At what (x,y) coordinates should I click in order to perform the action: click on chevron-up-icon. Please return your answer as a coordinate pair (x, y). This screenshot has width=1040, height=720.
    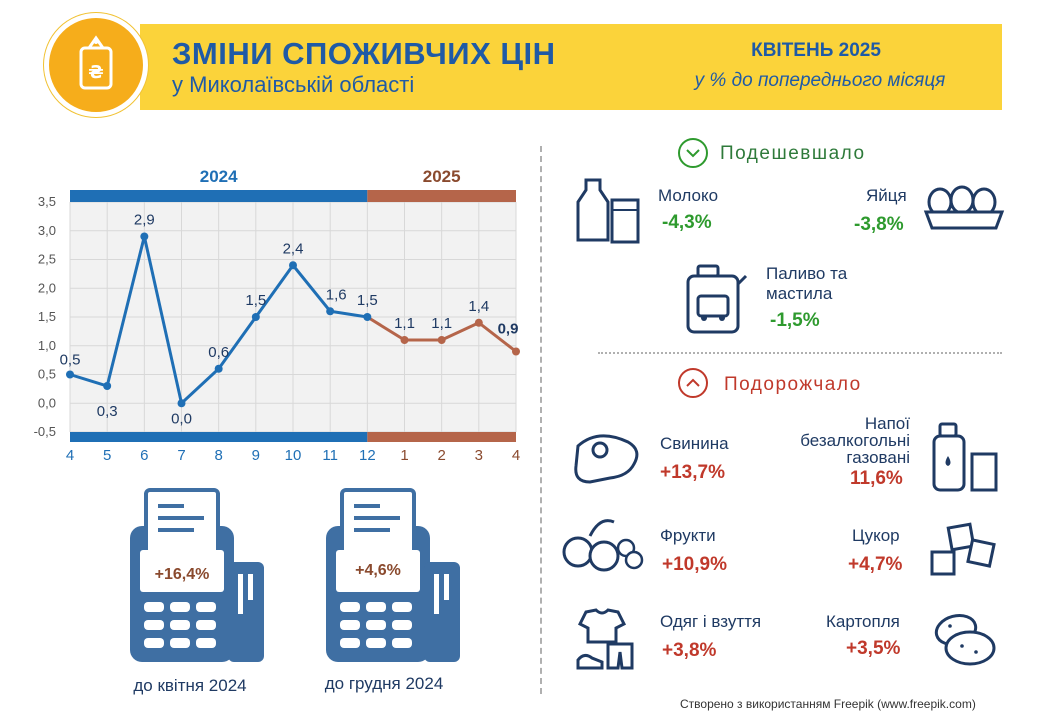
    Looking at the image, I should click on (693, 383).